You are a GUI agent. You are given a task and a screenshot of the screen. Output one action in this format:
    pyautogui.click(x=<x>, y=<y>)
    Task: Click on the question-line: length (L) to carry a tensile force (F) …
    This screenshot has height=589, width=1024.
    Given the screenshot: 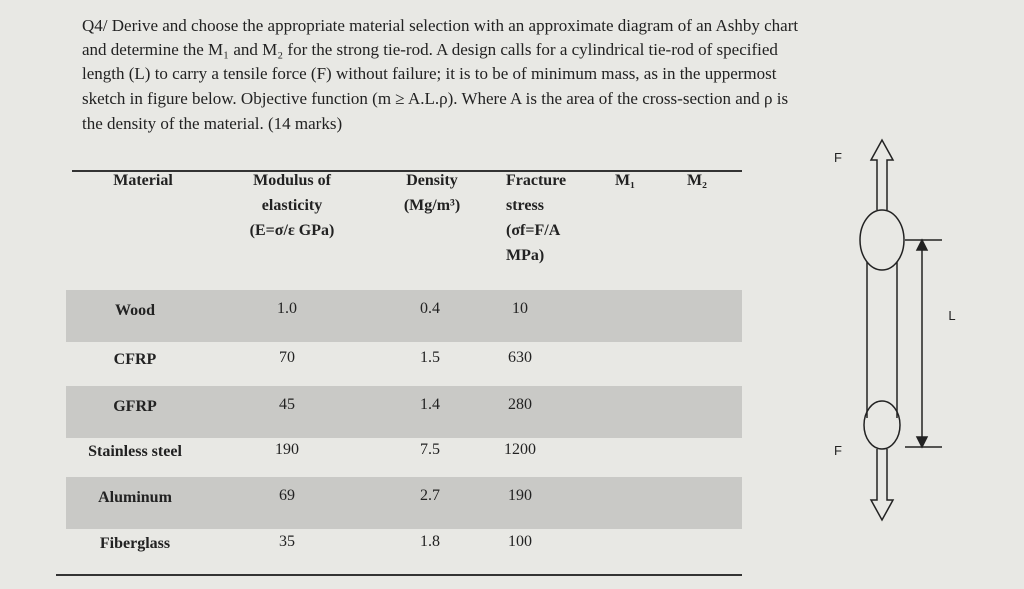 What is the action you would take?
    pyautogui.click(x=429, y=73)
    